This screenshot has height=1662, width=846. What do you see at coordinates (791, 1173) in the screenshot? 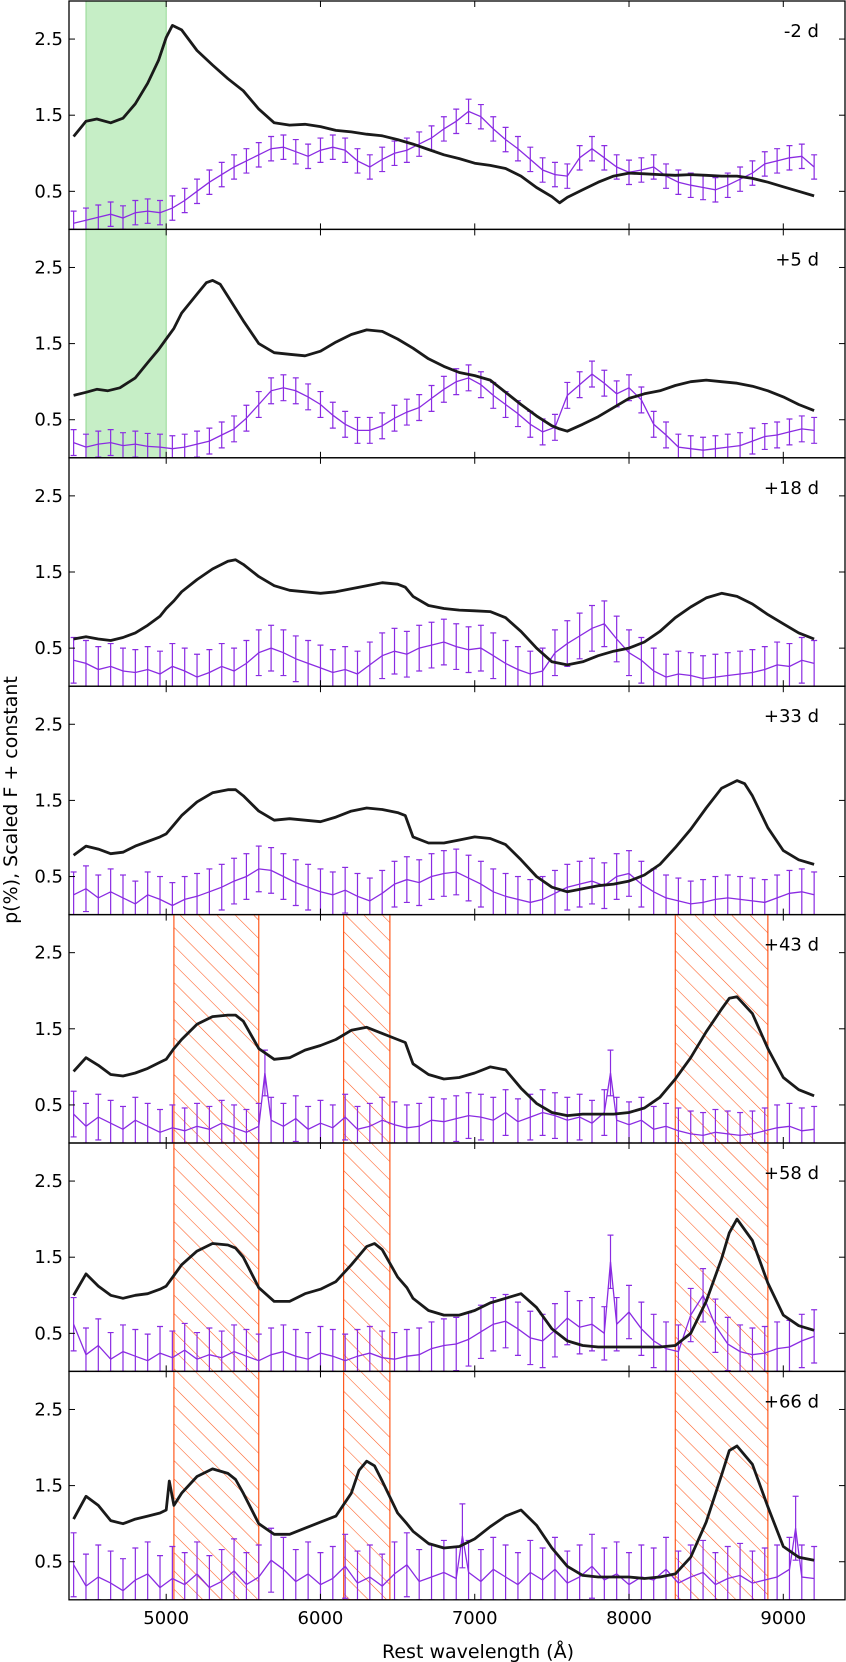
I see `epoch-label: +58 d` at bounding box center [791, 1173].